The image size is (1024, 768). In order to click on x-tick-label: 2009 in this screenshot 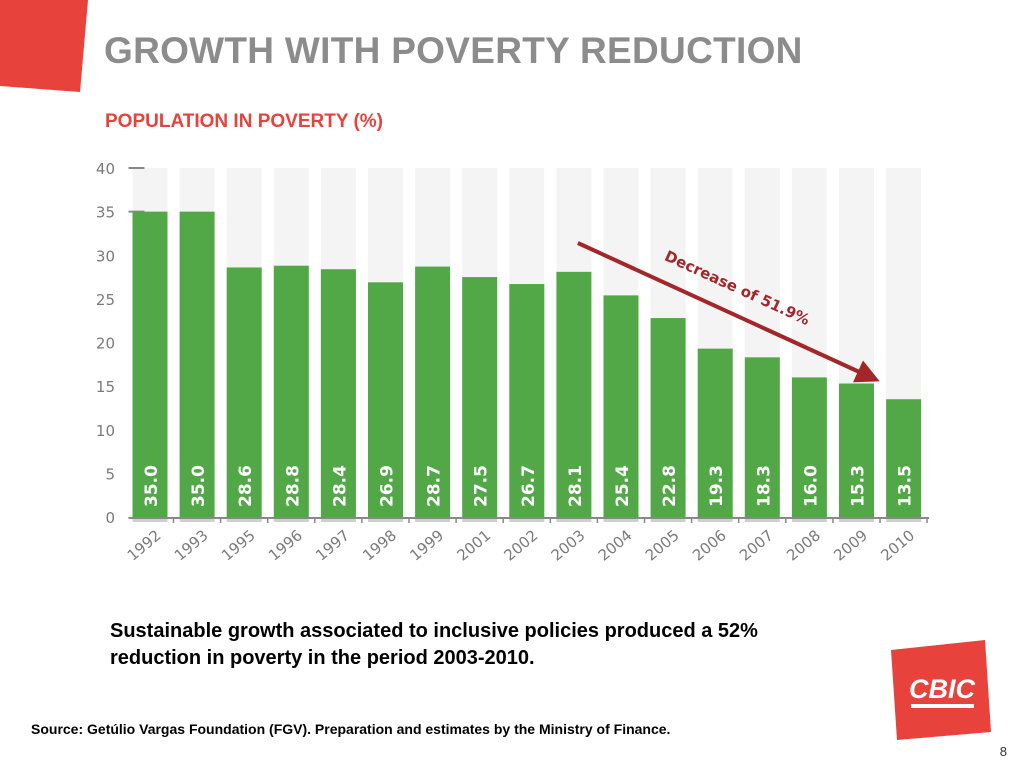, I will do `click(850, 545)`.